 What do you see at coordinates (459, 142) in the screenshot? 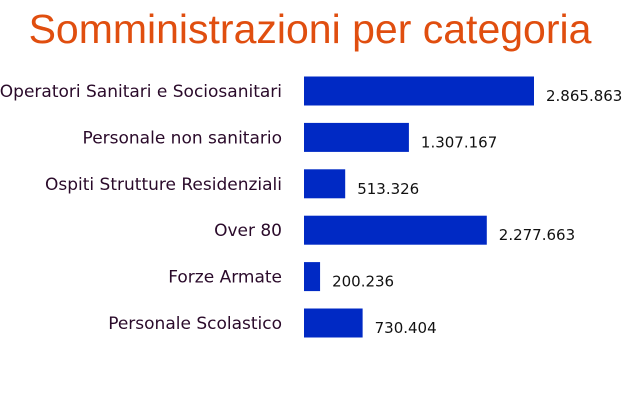
I see `value-label: 1.307.167` at bounding box center [459, 142].